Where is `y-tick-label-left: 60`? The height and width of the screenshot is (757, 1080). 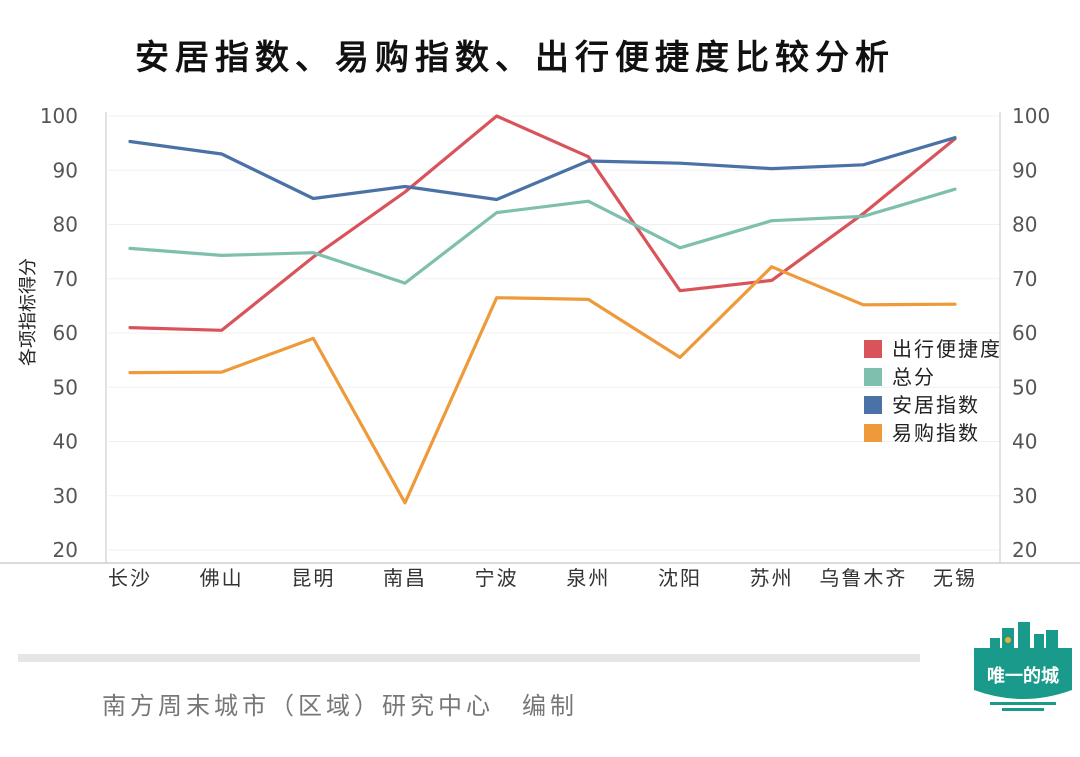 y-tick-label-left: 60 is located at coordinates (65, 333).